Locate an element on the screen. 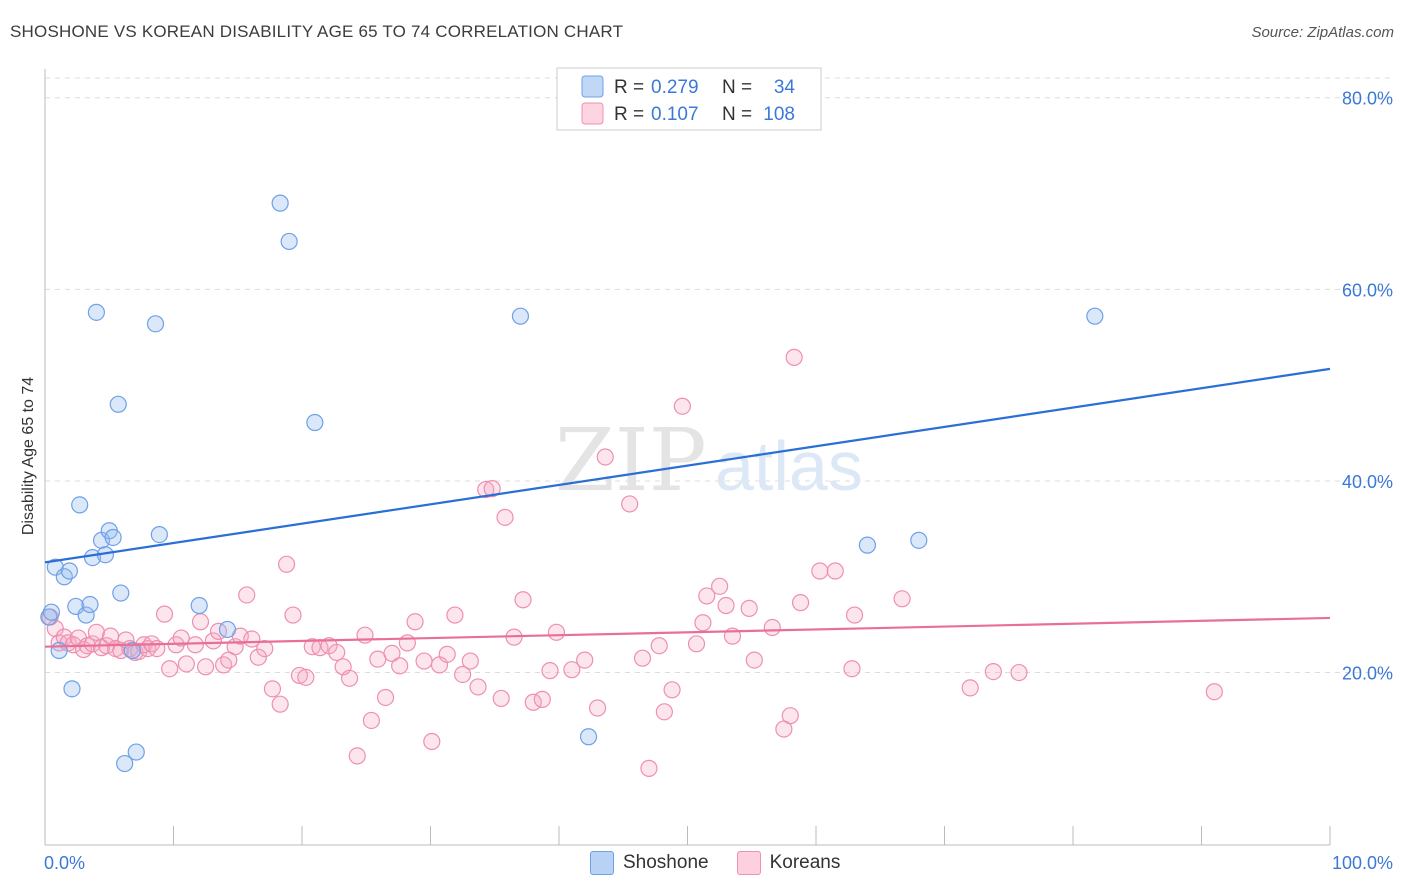 The image size is (1406, 892). legend-item-koreans: Koreans is located at coordinates (788, 863).